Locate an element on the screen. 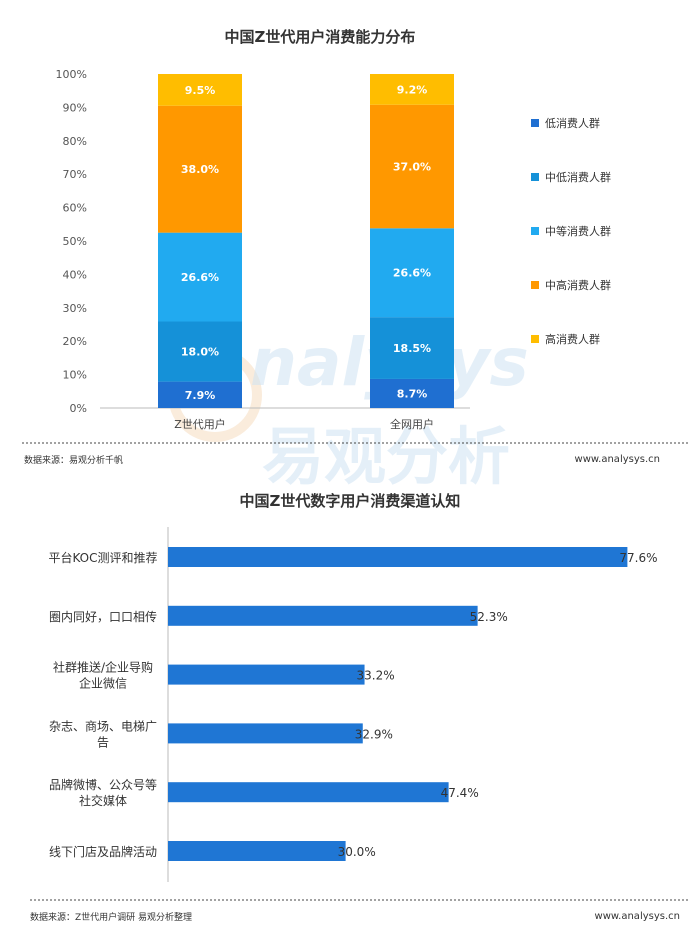 This screenshot has height=942, width=700. chart1-data-label: 38.0% is located at coordinates (200, 169).